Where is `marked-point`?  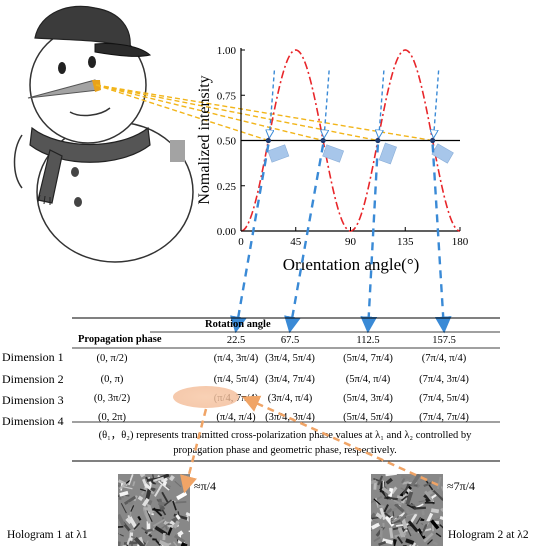 marked-point is located at coordinates (323, 140).